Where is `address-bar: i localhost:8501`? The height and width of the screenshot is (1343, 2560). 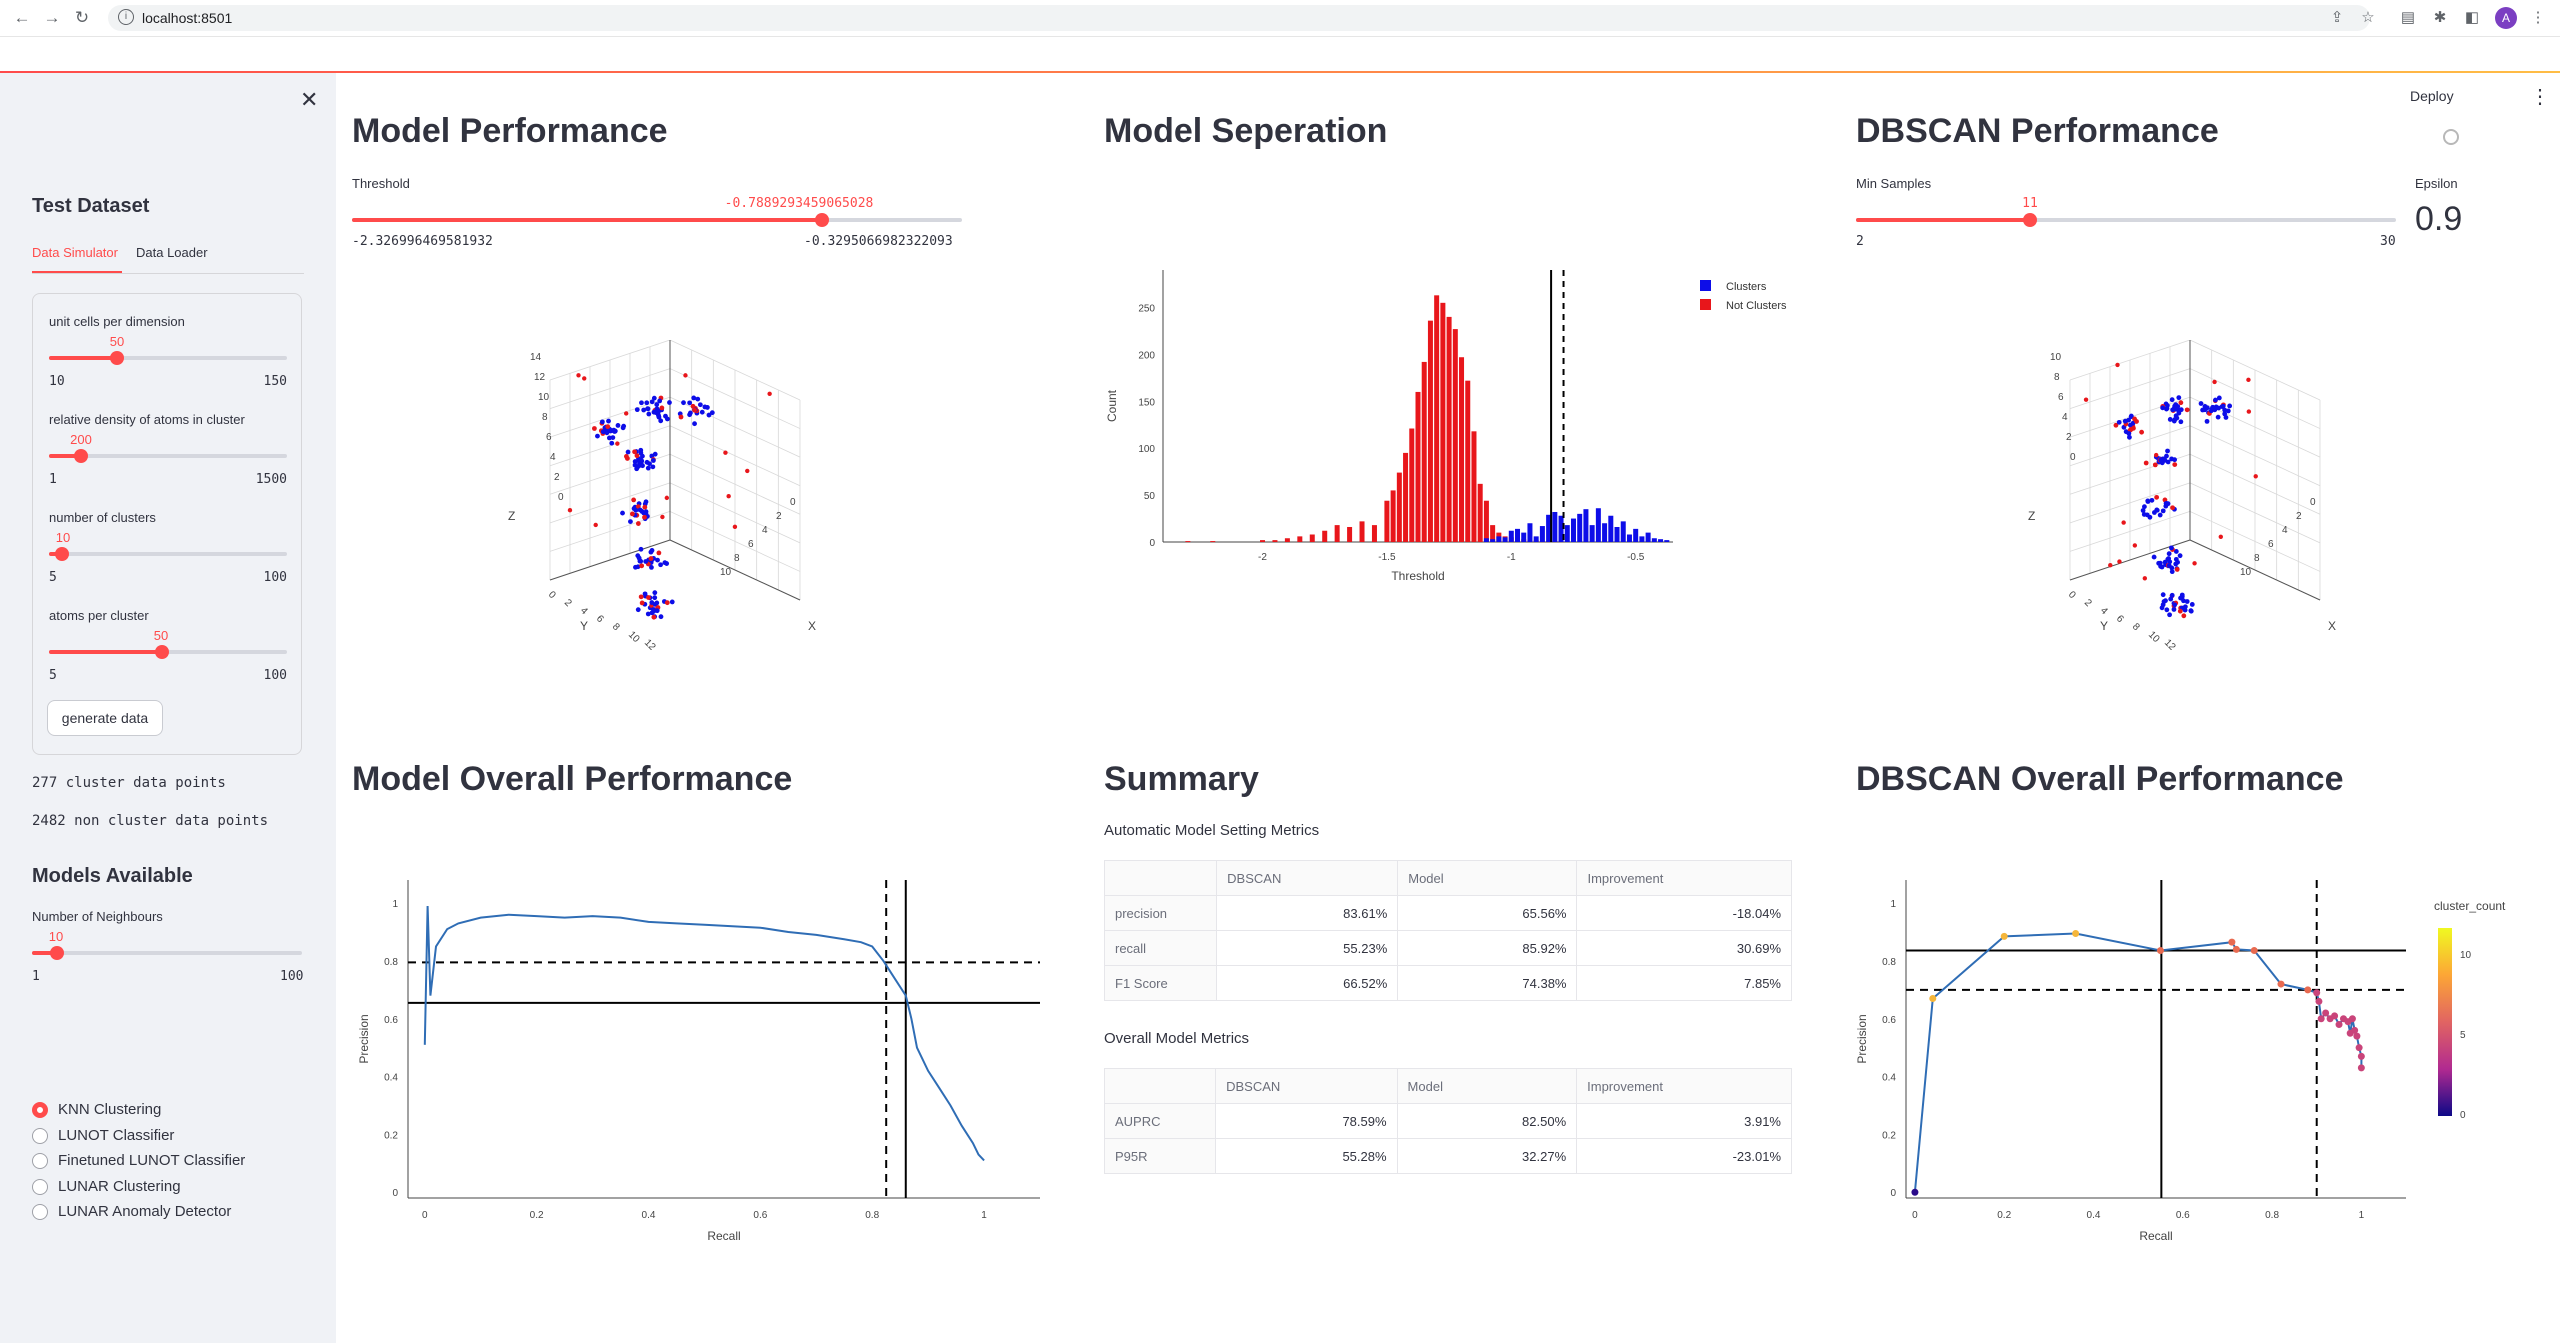
address-bar: i localhost:8501 is located at coordinates (1239, 18).